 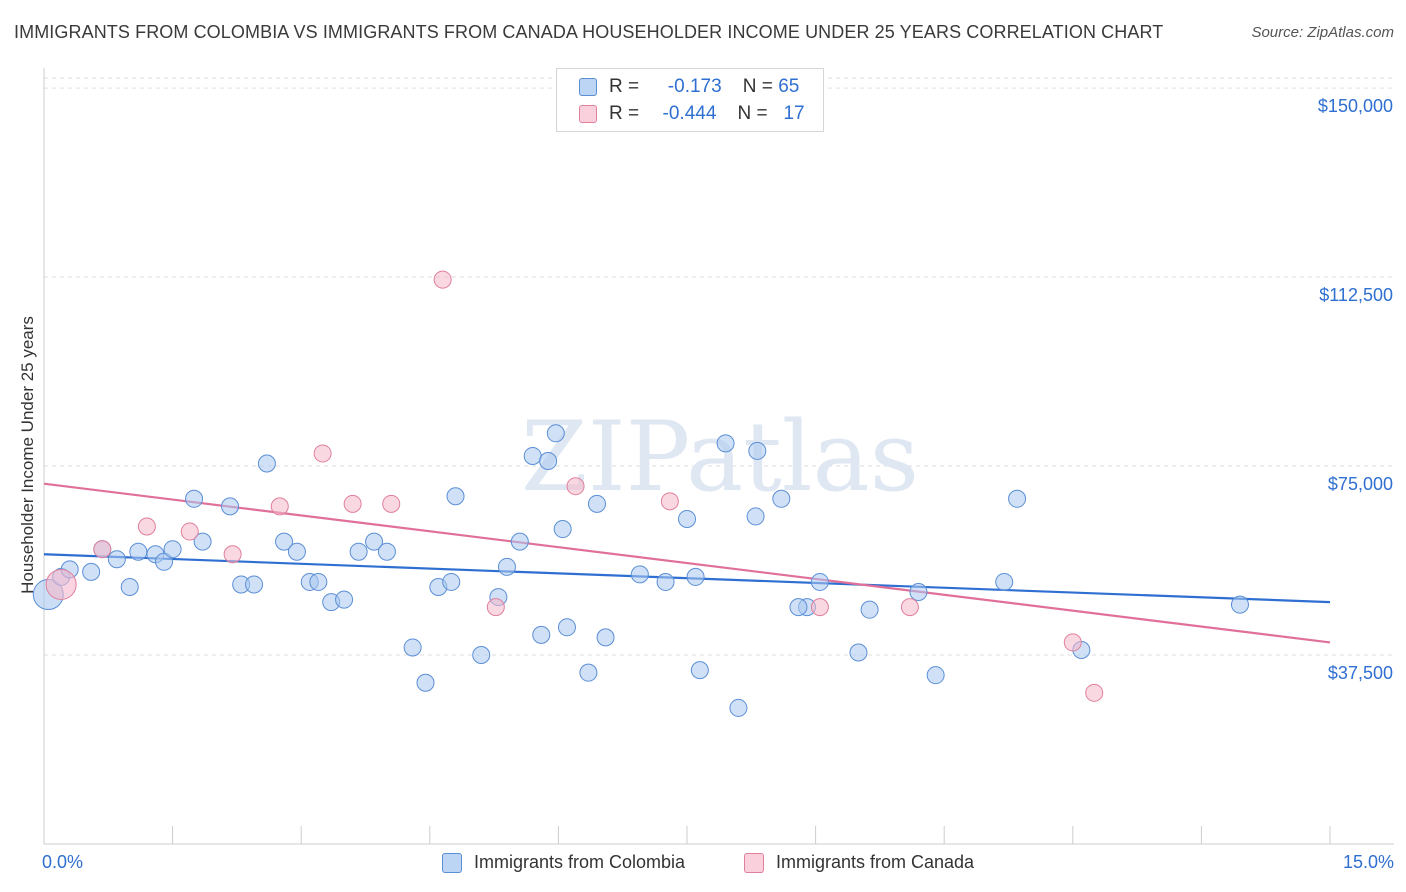 What do you see at coordinates (794, 113) in the screenshot?
I see `canada-n-value: 17` at bounding box center [794, 113].